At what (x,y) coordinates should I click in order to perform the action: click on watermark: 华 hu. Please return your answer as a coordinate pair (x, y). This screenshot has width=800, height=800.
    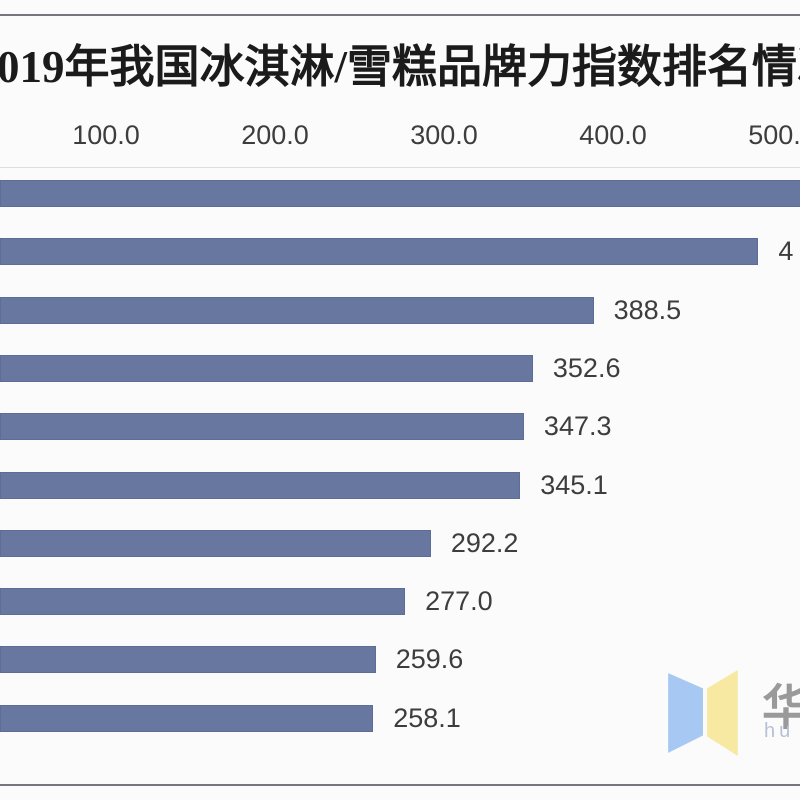
    Looking at the image, I should click on (734, 713).